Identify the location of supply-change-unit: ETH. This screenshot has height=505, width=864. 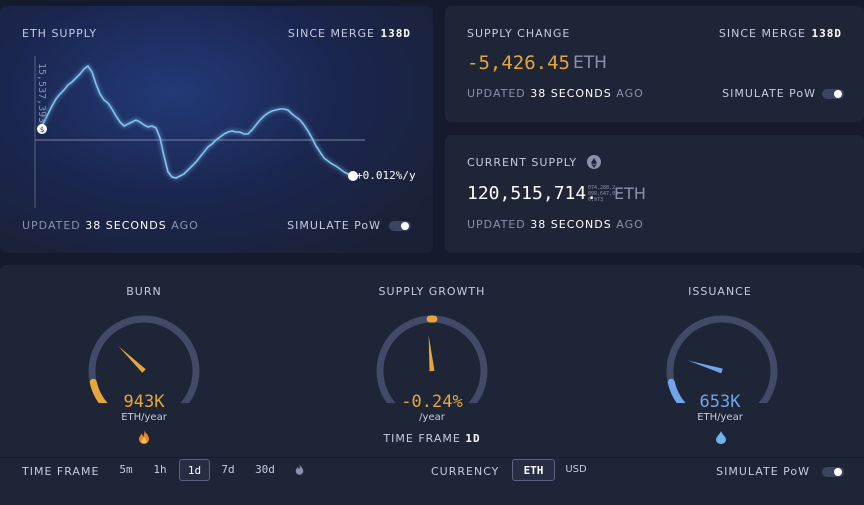
(590, 63).